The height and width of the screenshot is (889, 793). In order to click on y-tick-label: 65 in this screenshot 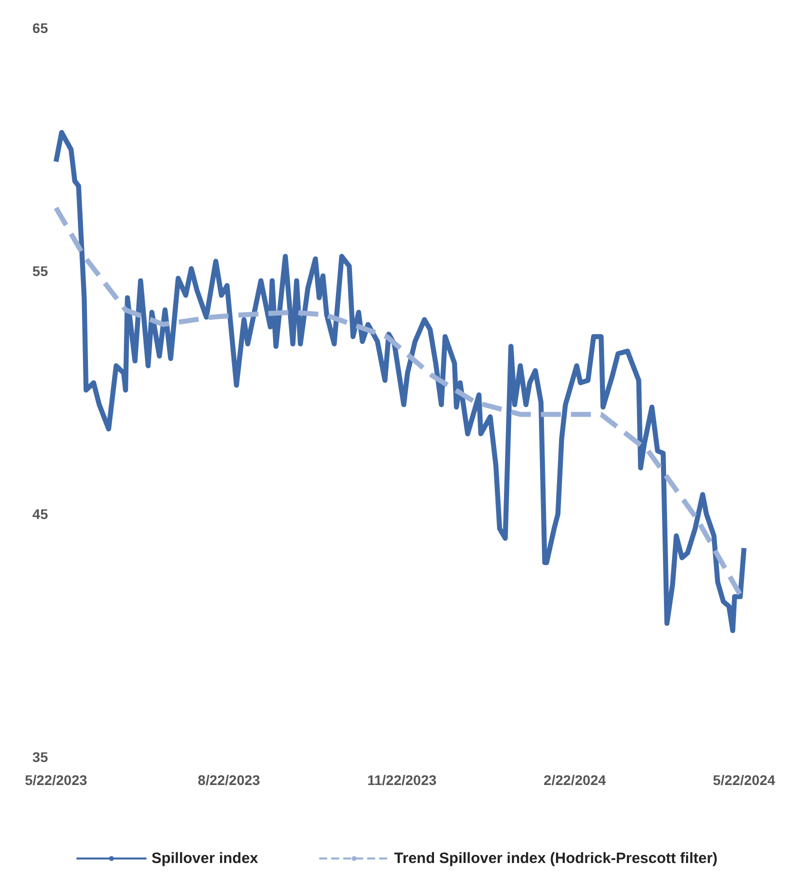, I will do `click(40, 28)`.